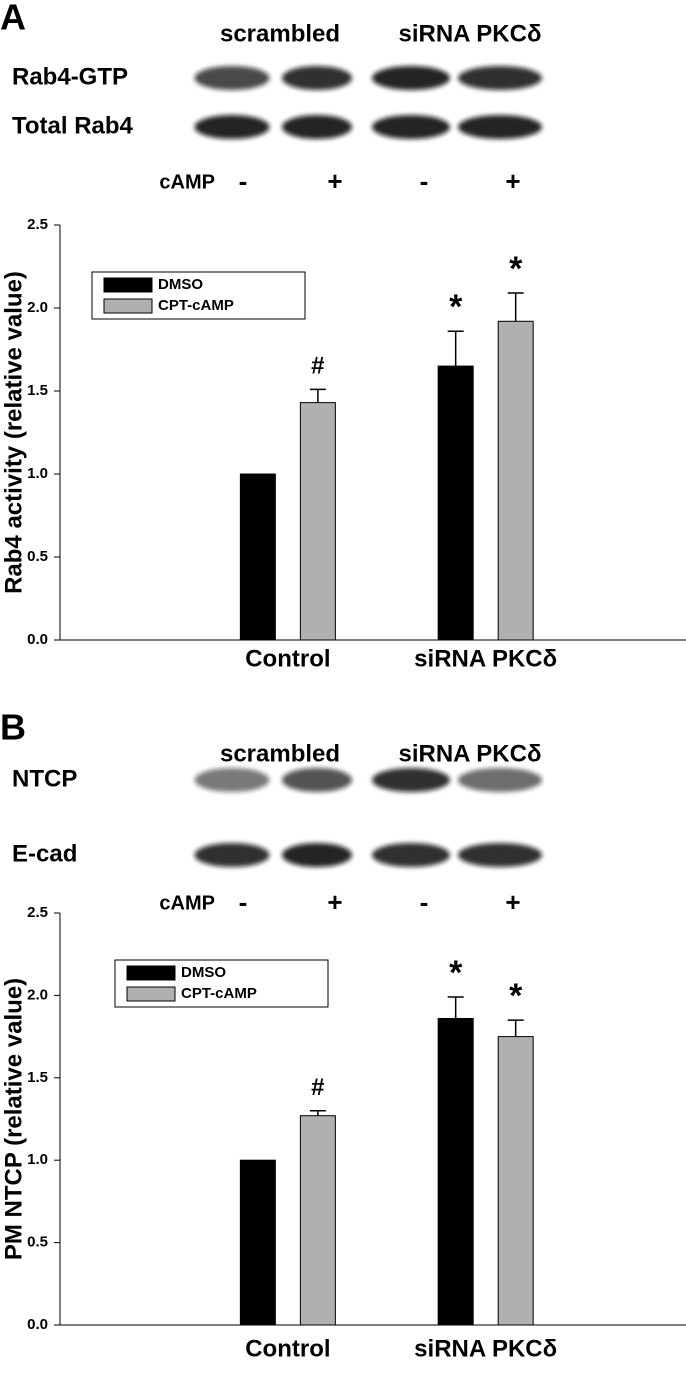 Image resolution: width=686 pixels, height=1391 pixels. What do you see at coordinates (13, 727) in the screenshot?
I see `panel-label: B` at bounding box center [13, 727].